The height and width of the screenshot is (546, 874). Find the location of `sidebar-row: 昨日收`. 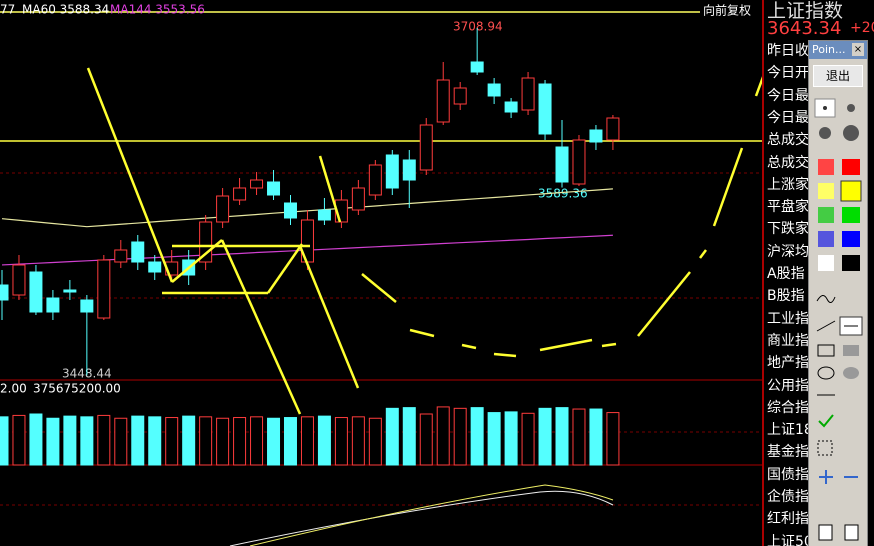

sidebar-row: 昨日收 is located at coordinates (788, 51).